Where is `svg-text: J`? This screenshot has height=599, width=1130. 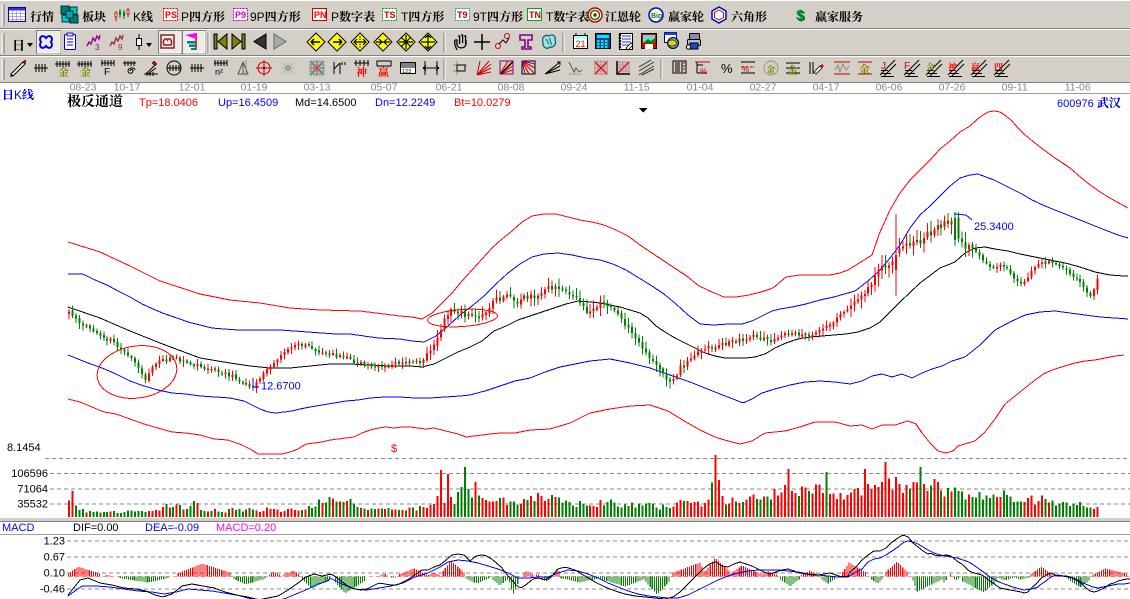 svg-text: J is located at coordinates (883, 66).